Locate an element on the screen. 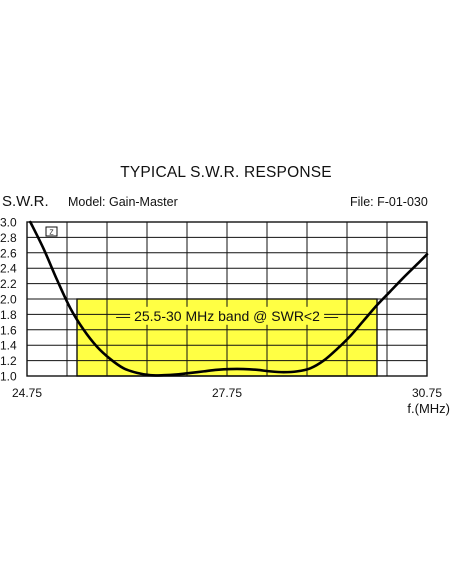 The height and width of the screenshot is (584, 452). band-label-backing is located at coordinates (227, 315).